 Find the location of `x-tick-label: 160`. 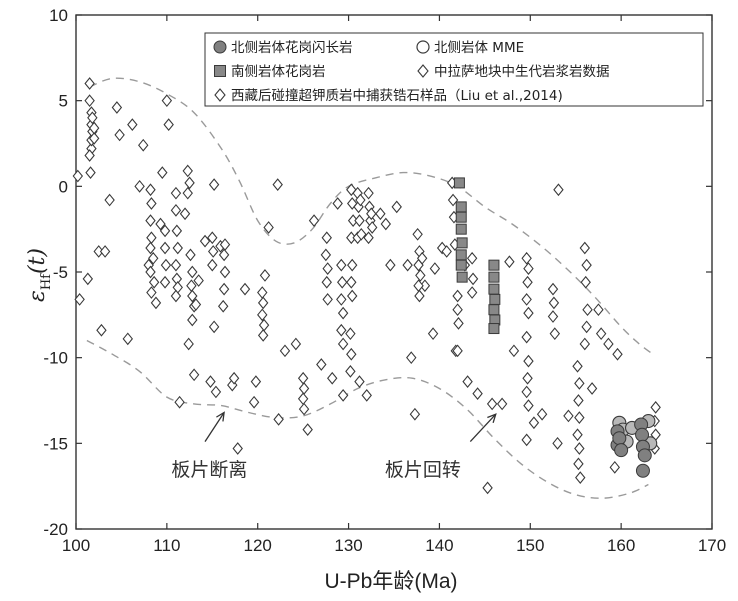

x-tick-label: 160 is located at coordinates (621, 545).